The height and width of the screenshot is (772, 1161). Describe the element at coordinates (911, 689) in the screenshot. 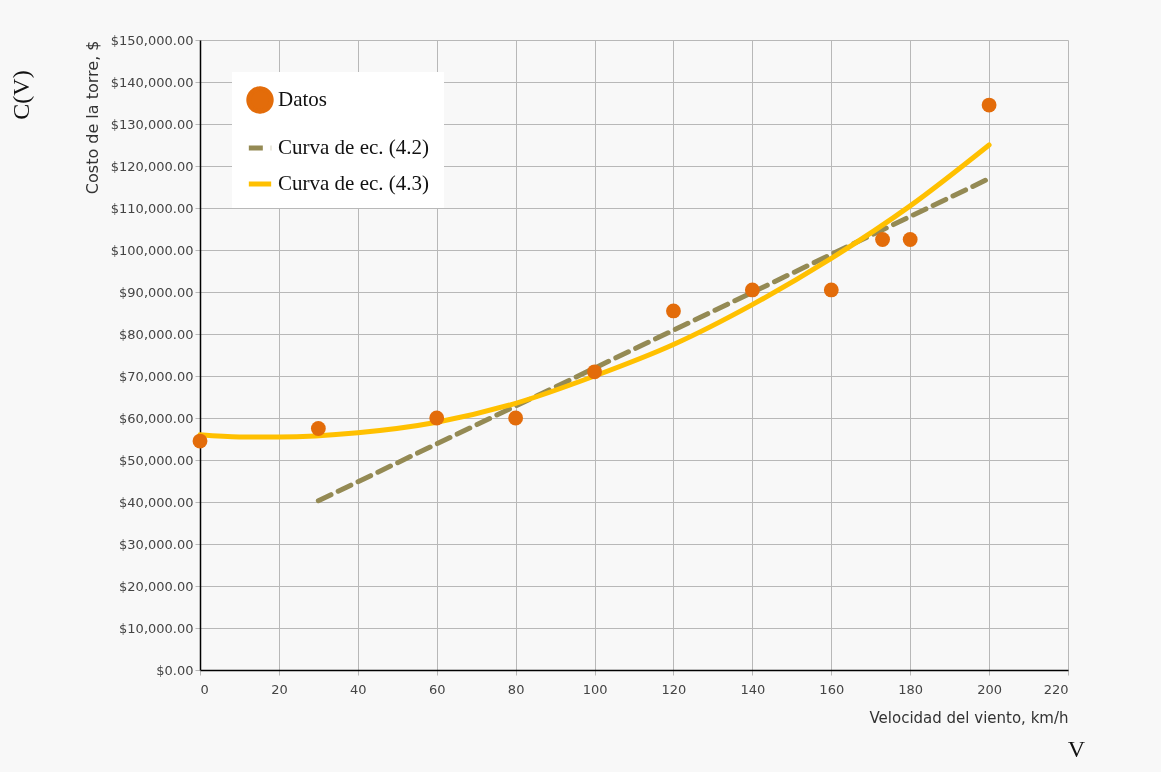

I see `x-tick-label: 180` at that location.